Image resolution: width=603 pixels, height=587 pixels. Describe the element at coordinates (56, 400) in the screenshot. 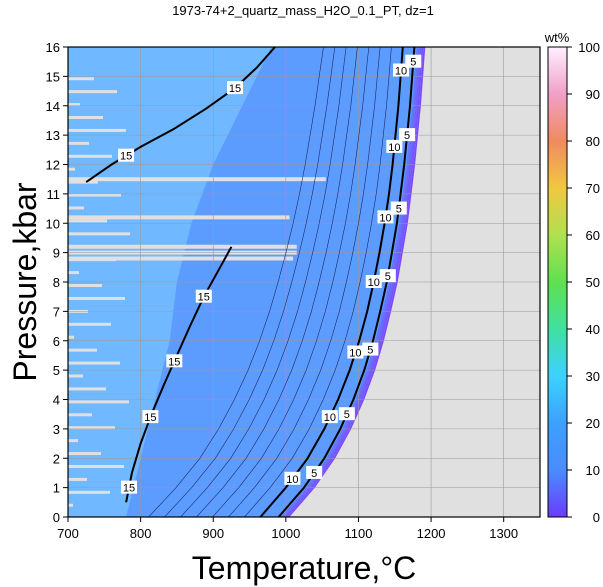

I see `y-tick-label: 4` at that location.